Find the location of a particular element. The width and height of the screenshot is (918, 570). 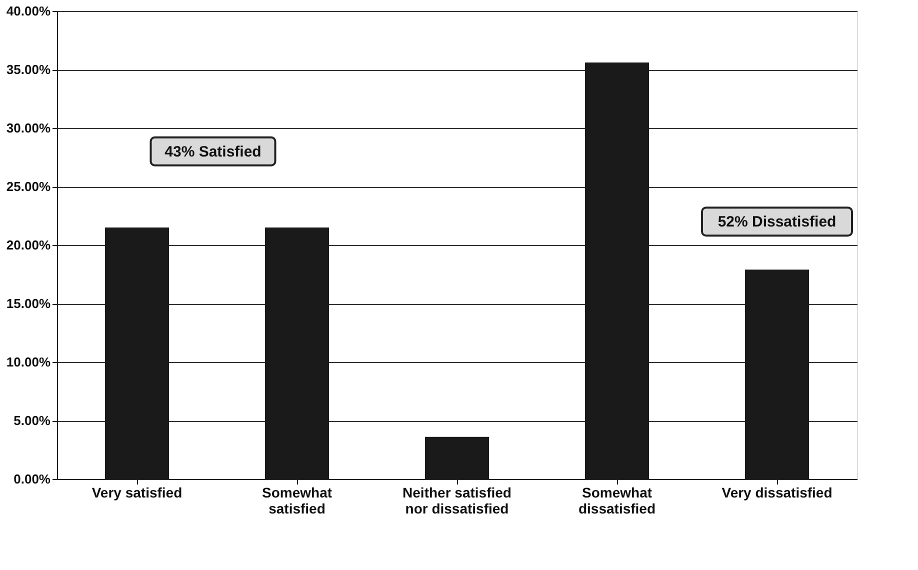

y-tick-label: 30.00% is located at coordinates (28, 128).